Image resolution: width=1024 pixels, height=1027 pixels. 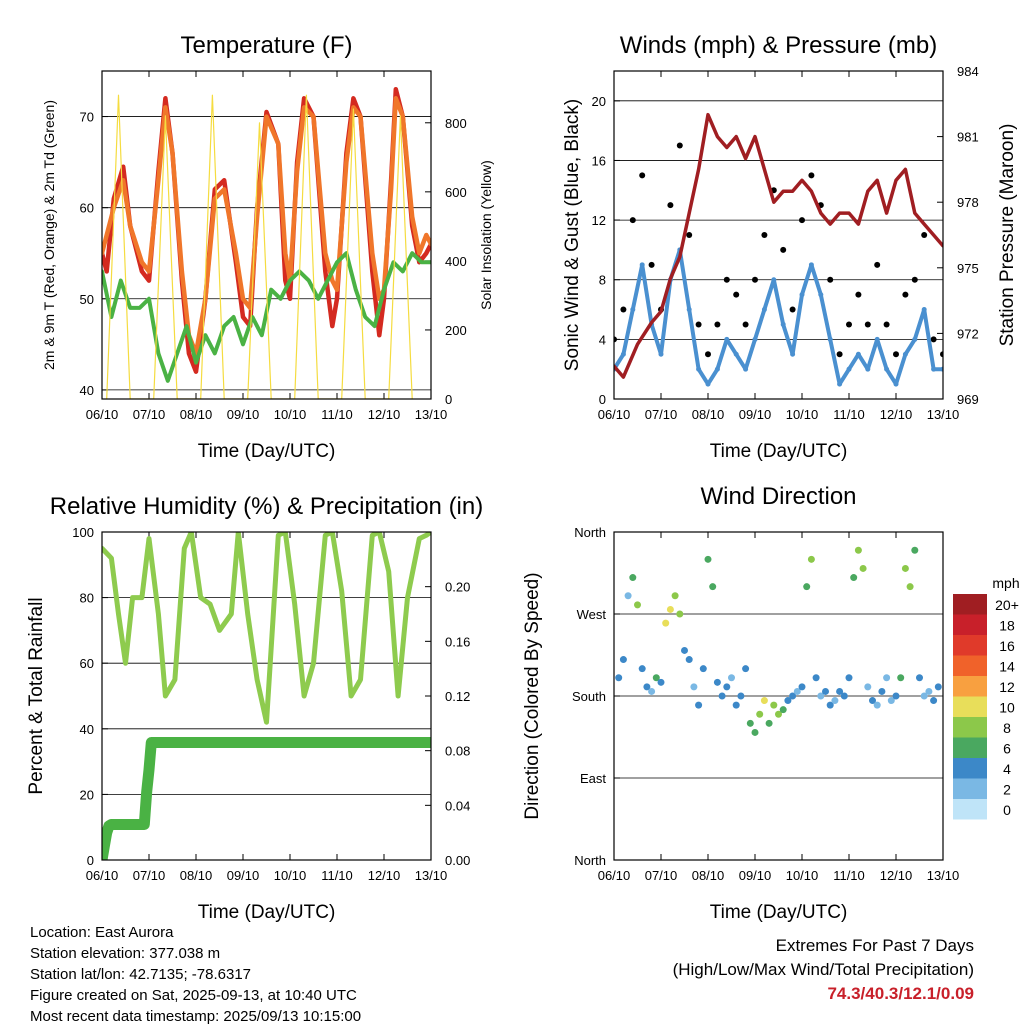 I want to click on sonic-wind-line, so click(x=778, y=317).